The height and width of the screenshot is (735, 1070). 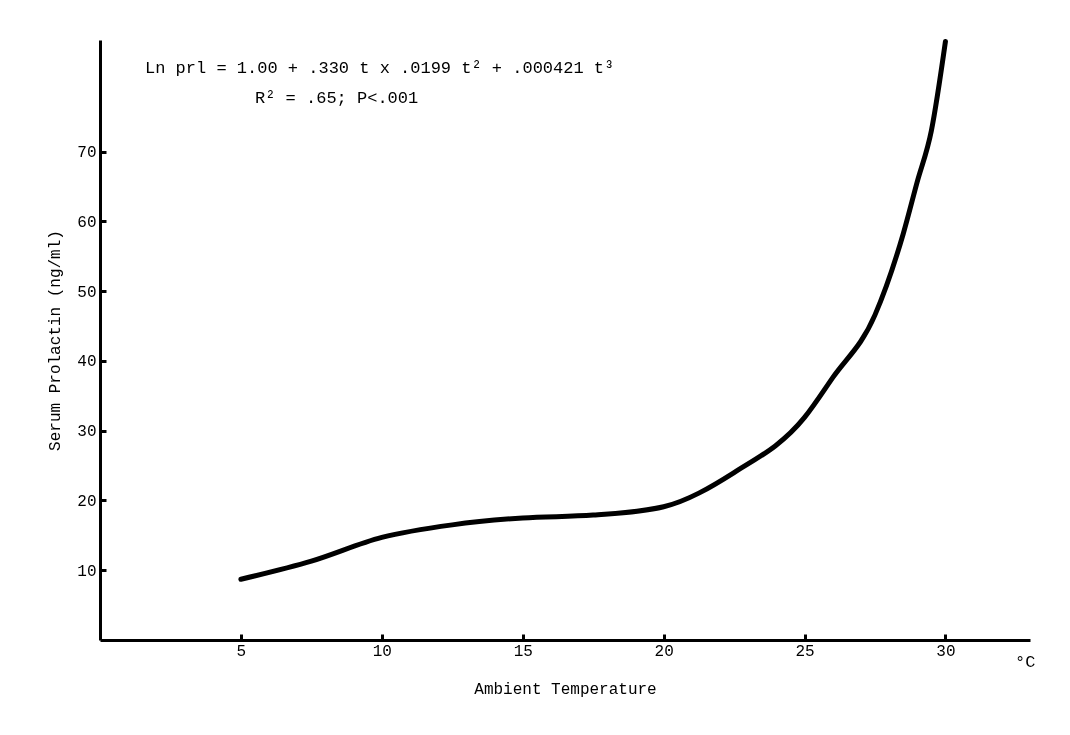 I want to click on annotation: R² = .65; P<.001, so click(x=337, y=98).